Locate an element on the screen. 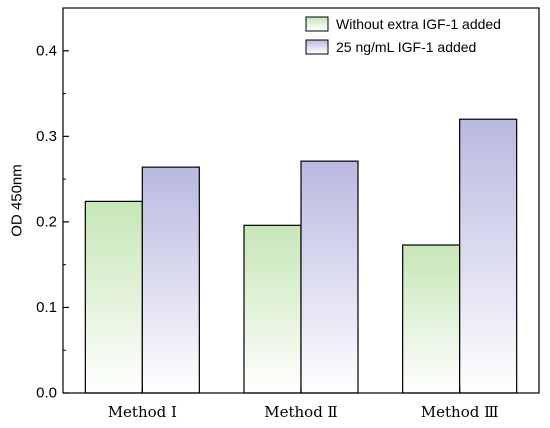 Image resolution: width=550 pixels, height=428 pixels. y-tick-label: 0.2 is located at coordinates (46, 221).